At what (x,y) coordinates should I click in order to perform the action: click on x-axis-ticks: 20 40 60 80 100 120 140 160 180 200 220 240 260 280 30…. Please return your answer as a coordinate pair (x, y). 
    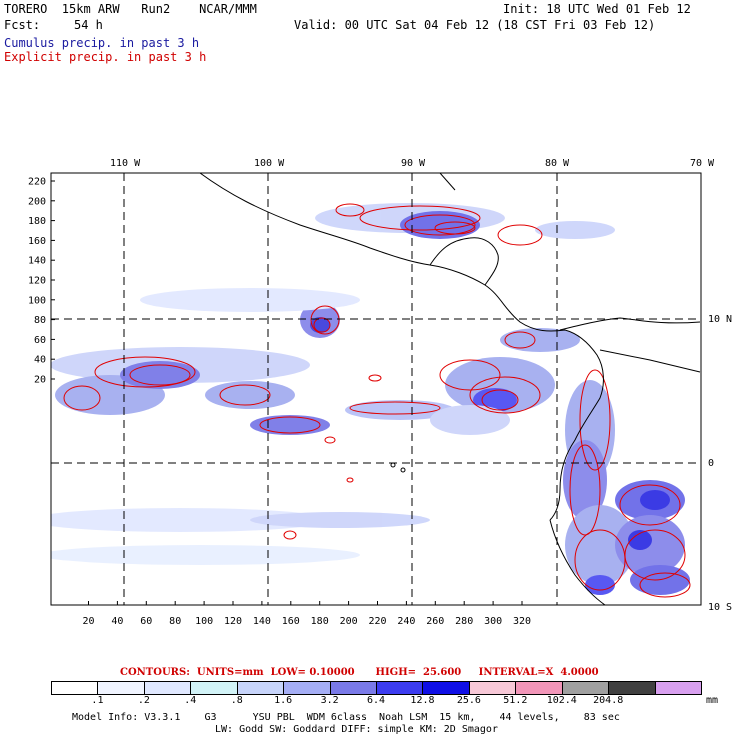
    Looking at the image, I should click on (306, 614).